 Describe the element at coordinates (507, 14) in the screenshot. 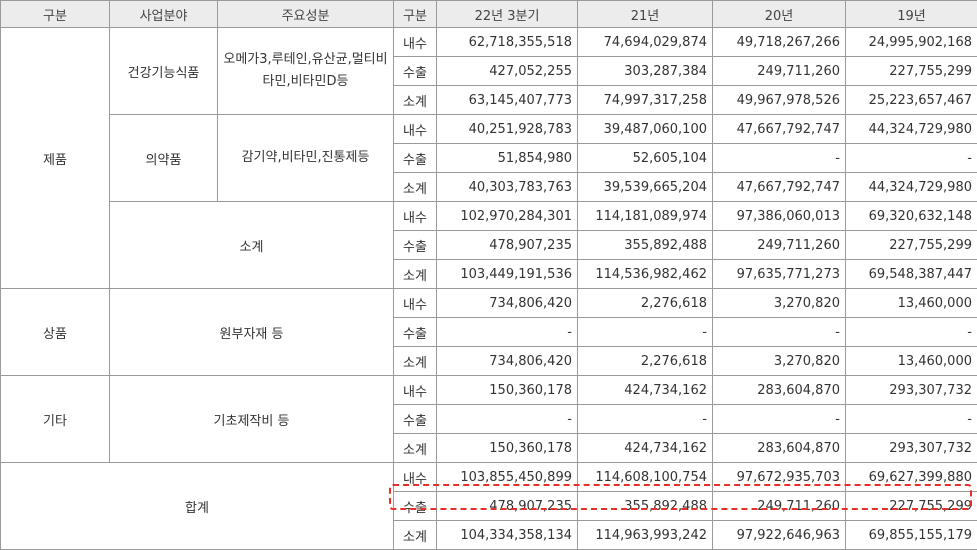

I see `header-22q3: 22년 3분기` at that location.